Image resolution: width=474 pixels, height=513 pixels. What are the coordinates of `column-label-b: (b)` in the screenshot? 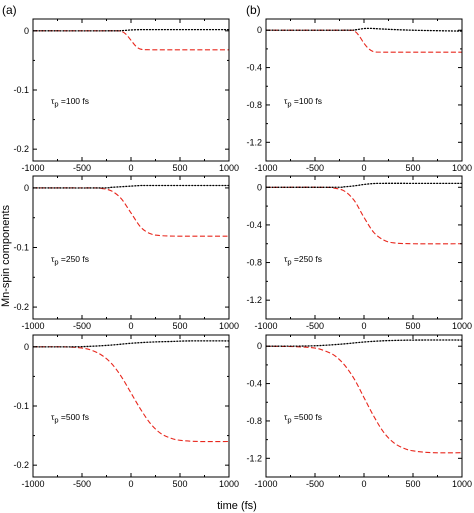 It's located at (253, 10).